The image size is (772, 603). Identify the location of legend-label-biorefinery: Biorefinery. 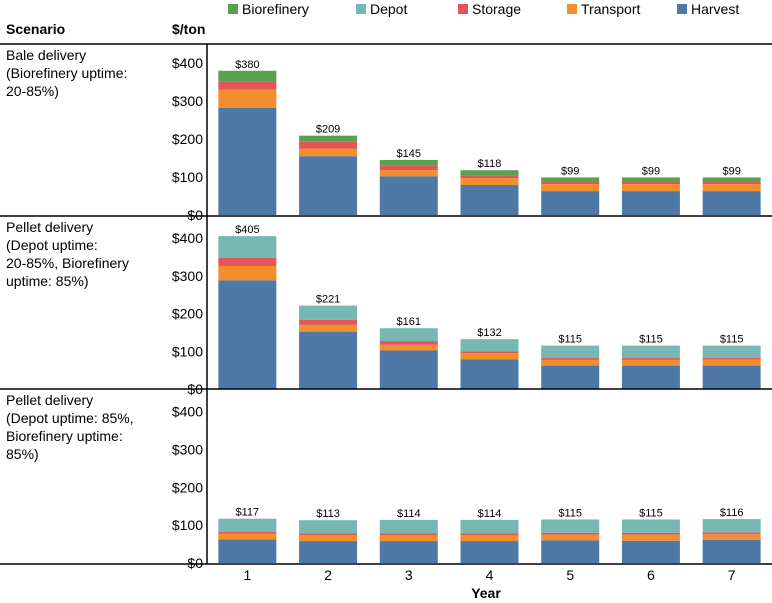
(275, 9).